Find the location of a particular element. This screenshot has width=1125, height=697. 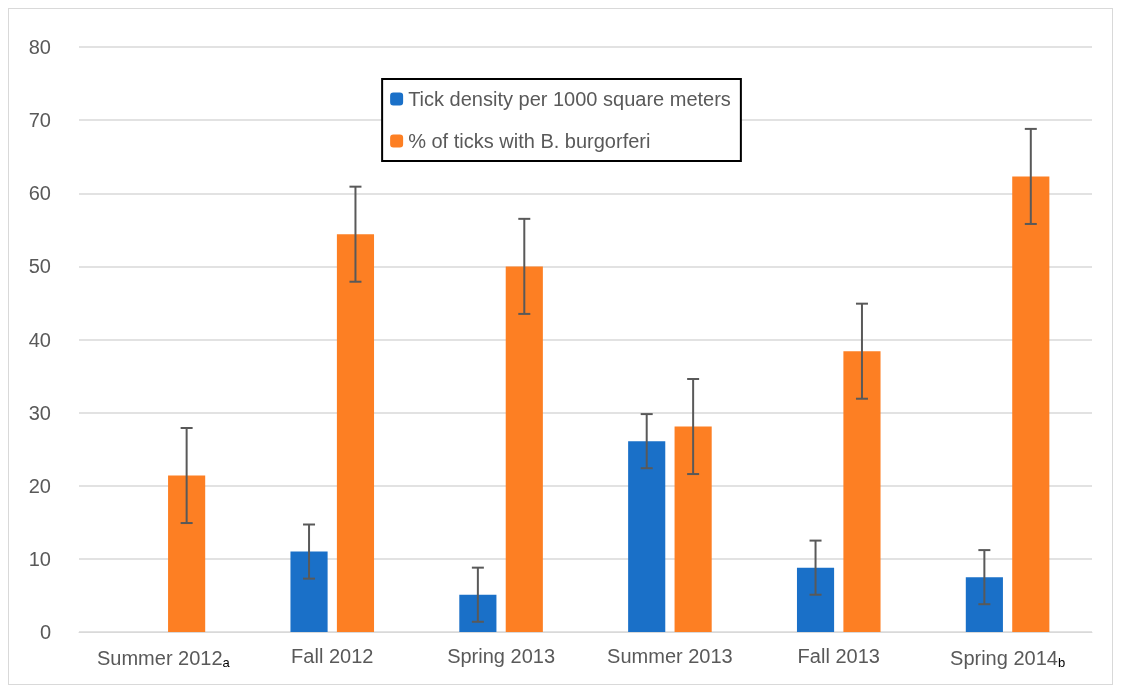

x-tick-label: Fall 2012 is located at coordinates (332, 656).